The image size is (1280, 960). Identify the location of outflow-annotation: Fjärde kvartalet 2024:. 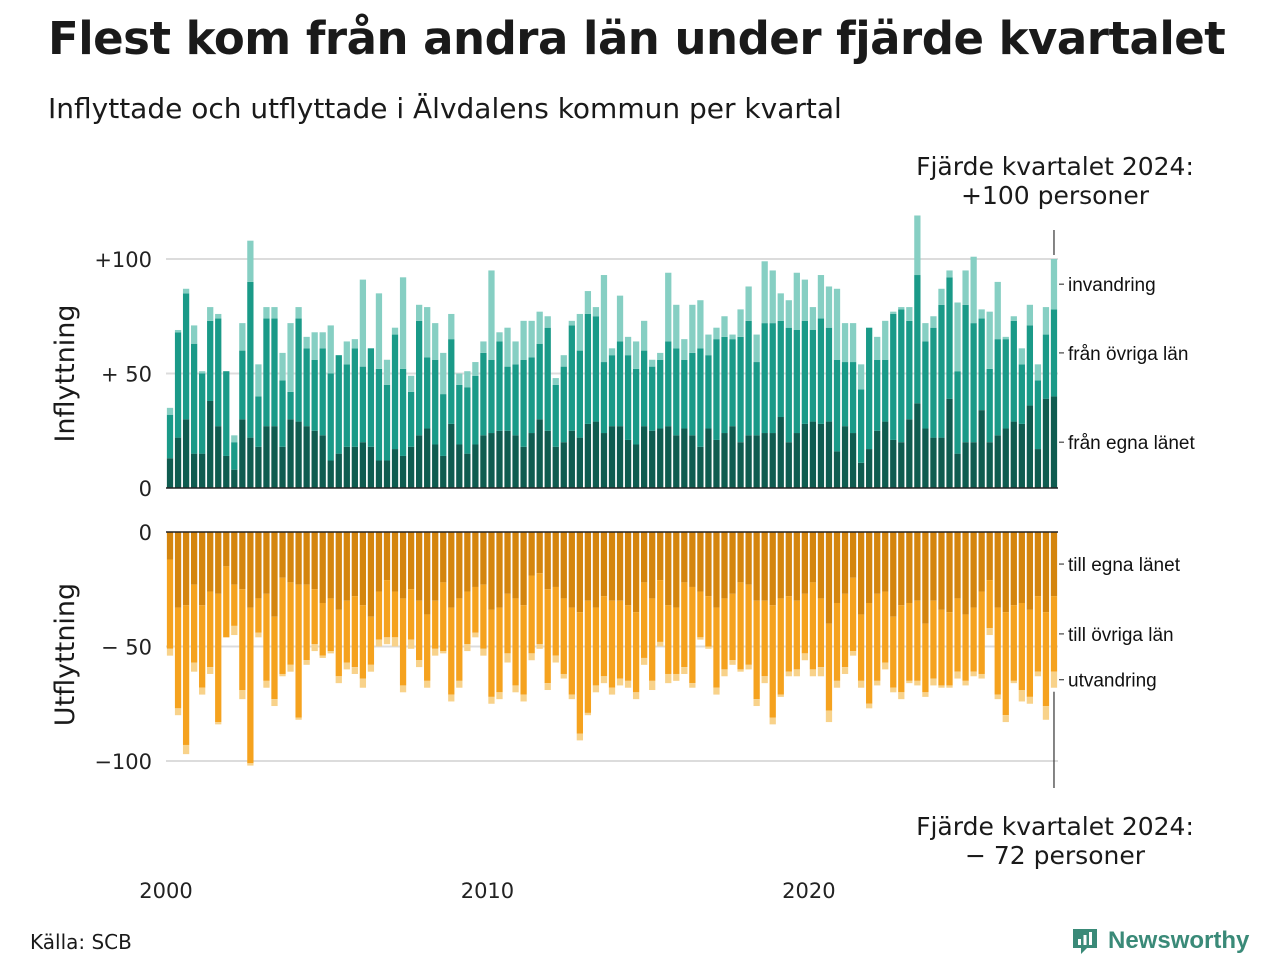
(1055, 826).